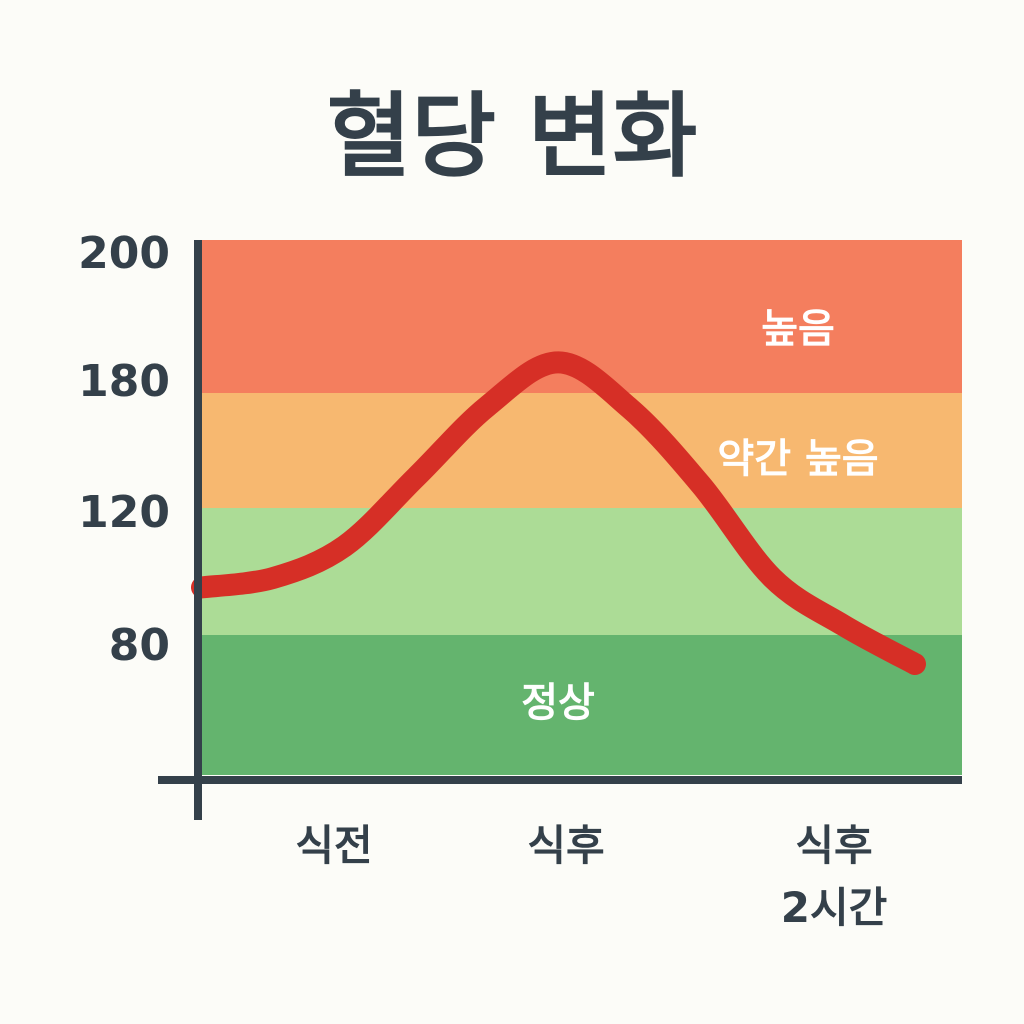  I want to click on x-category-2-line-0: 식후, so click(833, 845).